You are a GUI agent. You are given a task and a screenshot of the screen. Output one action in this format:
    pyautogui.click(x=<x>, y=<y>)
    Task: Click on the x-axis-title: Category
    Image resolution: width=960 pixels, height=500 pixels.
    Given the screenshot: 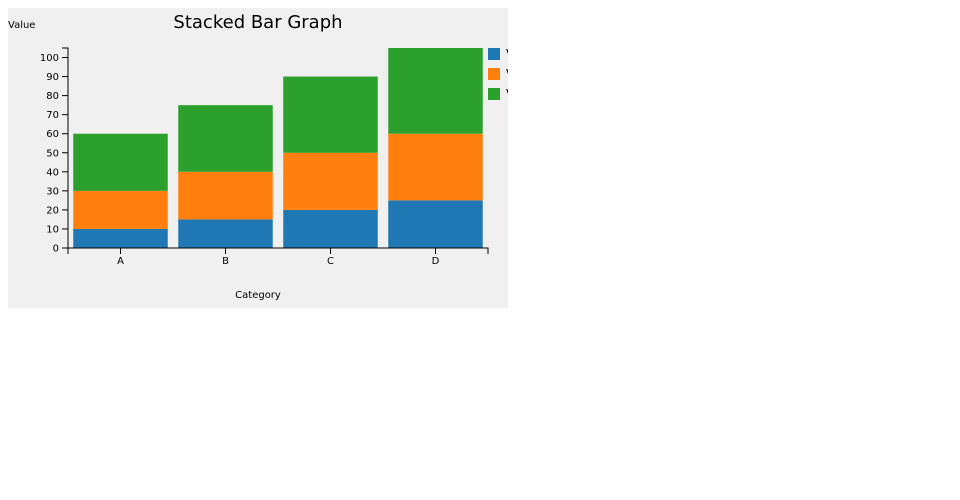 What is the action you would take?
    pyautogui.click(x=258, y=295)
    